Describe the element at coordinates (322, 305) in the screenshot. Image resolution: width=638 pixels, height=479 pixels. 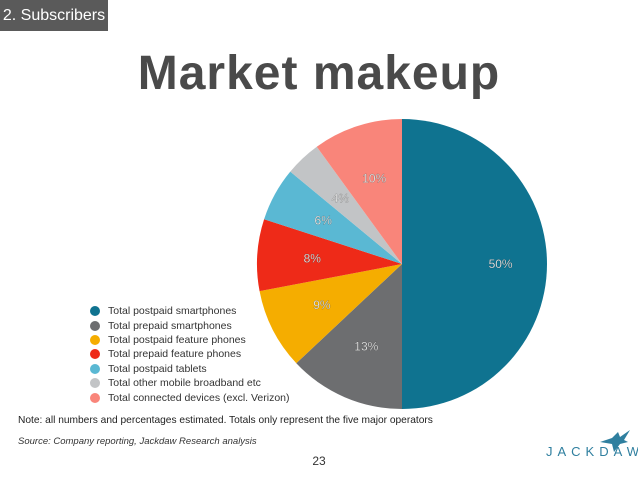
I see `pie-label-2: 9%` at that location.